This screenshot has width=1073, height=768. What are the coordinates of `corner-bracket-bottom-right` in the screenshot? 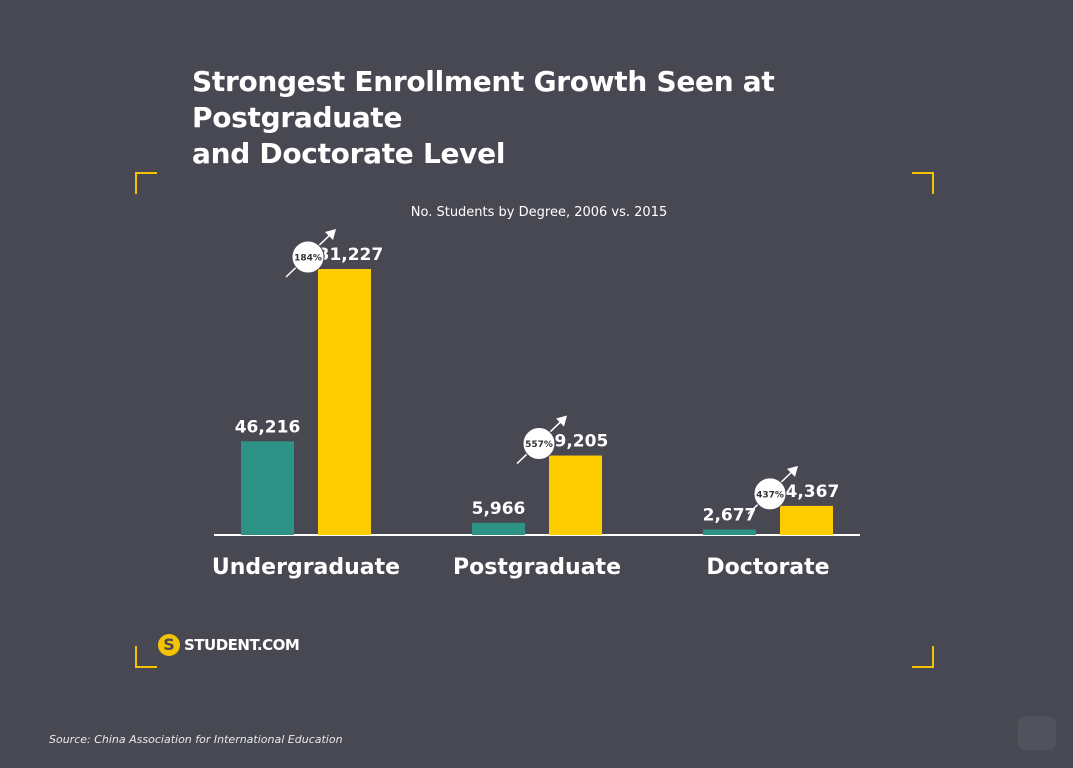 It's located at (923, 657).